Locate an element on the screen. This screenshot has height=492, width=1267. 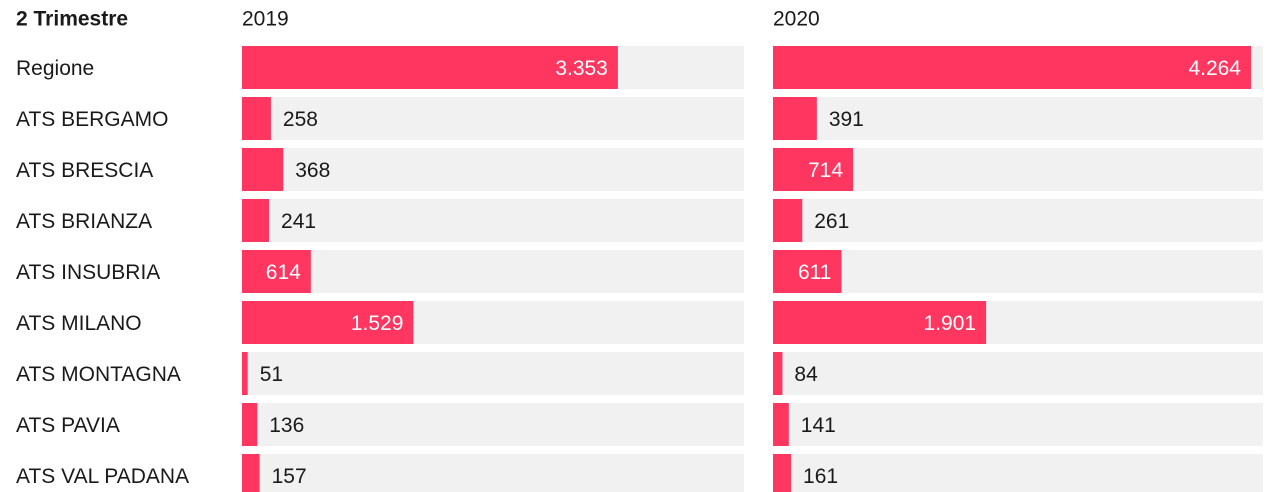
row-label: ATS BRESCIA is located at coordinates (84, 170).